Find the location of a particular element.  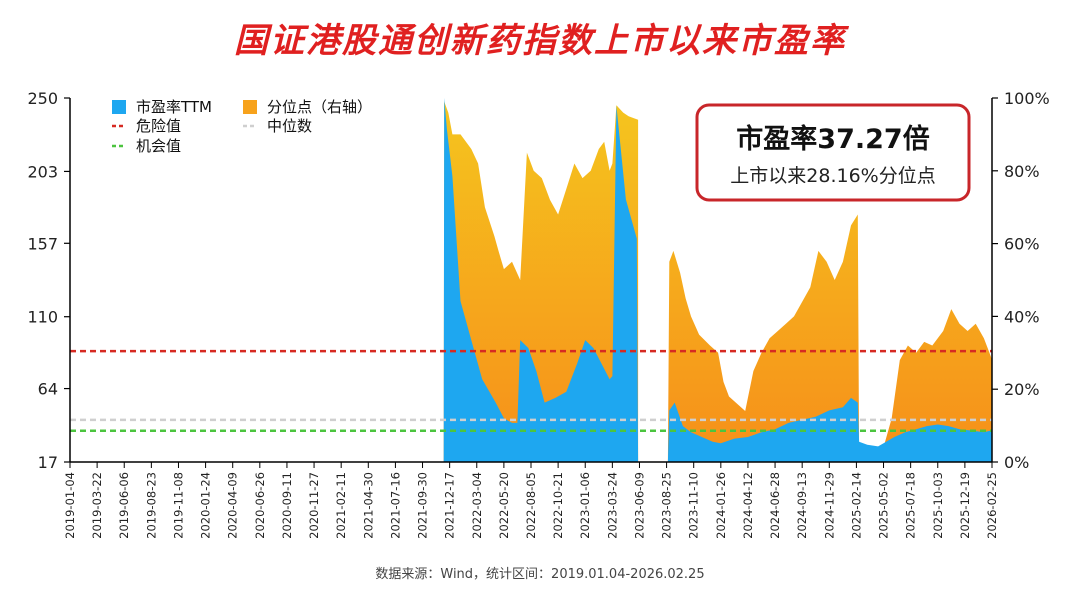

right-tick-label: 60% is located at coordinates (1022, 244).